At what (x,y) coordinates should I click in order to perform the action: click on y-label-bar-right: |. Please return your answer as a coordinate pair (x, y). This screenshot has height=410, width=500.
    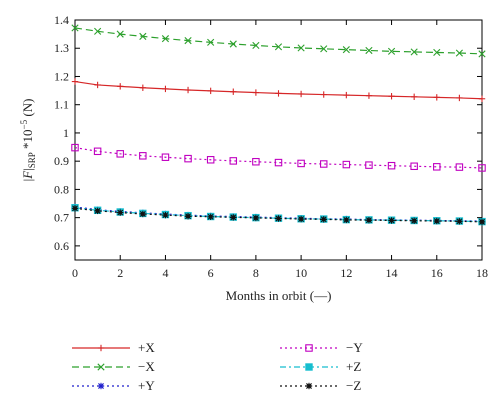
    Looking at the image, I should click on (27, 169).